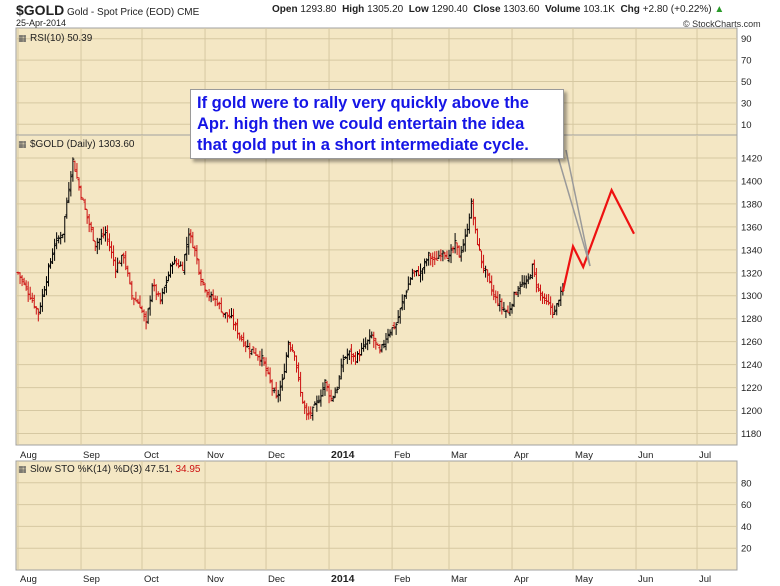 The height and width of the screenshot is (586, 780). What do you see at coordinates (385, 9) in the screenshot?
I see `high-value: 1305.20` at bounding box center [385, 9].